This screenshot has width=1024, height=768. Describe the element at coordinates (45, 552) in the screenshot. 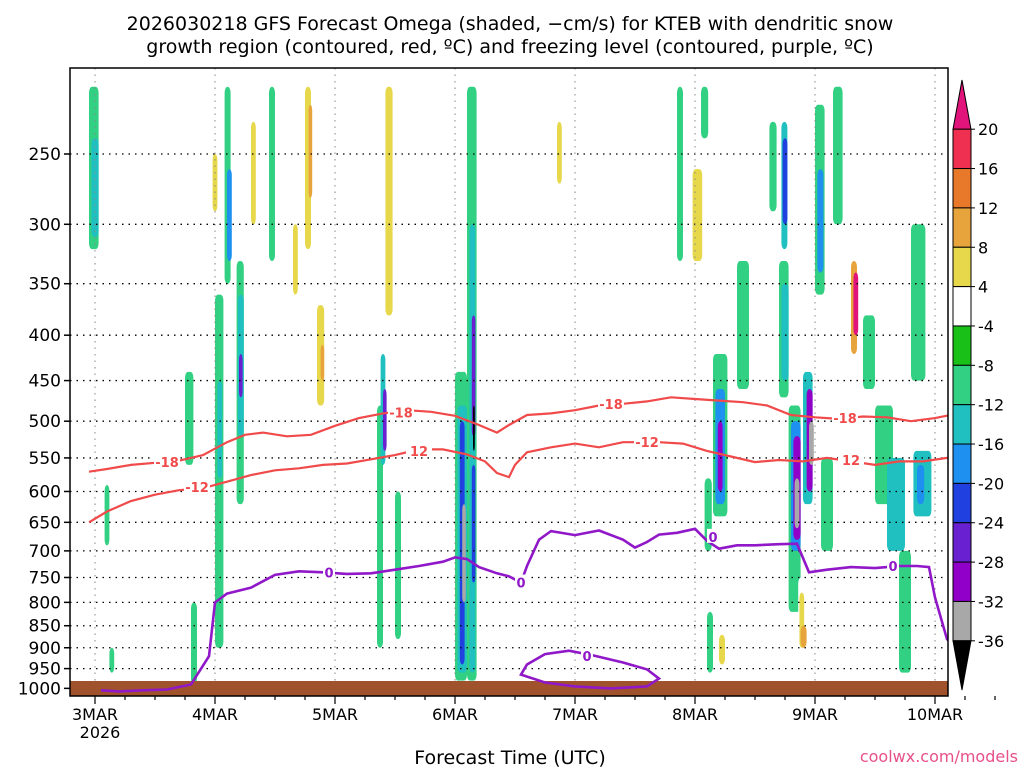

I see `y-tick-label-700: 700` at that location.